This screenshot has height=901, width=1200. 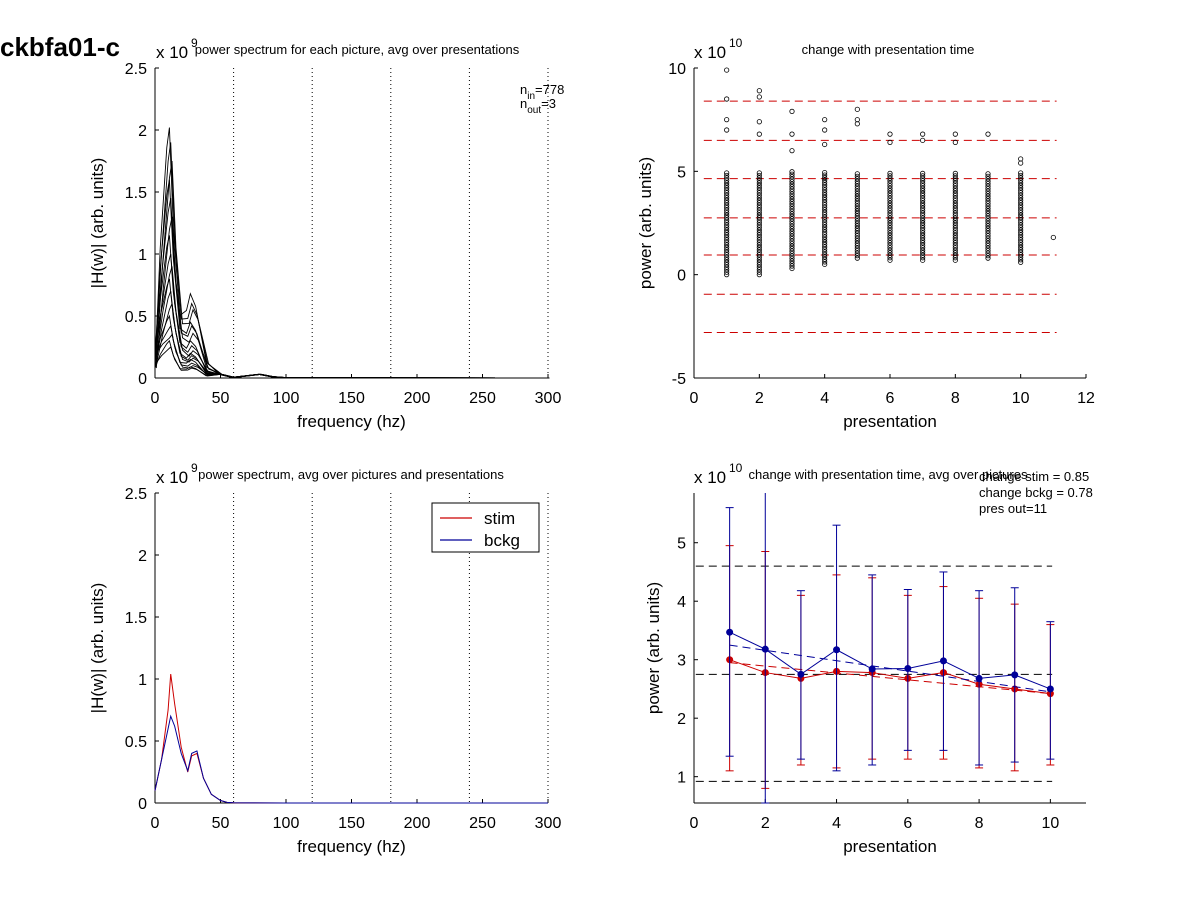 I want to click on y-axis-label: |H(w)| (arb. units), so click(x=97, y=223).